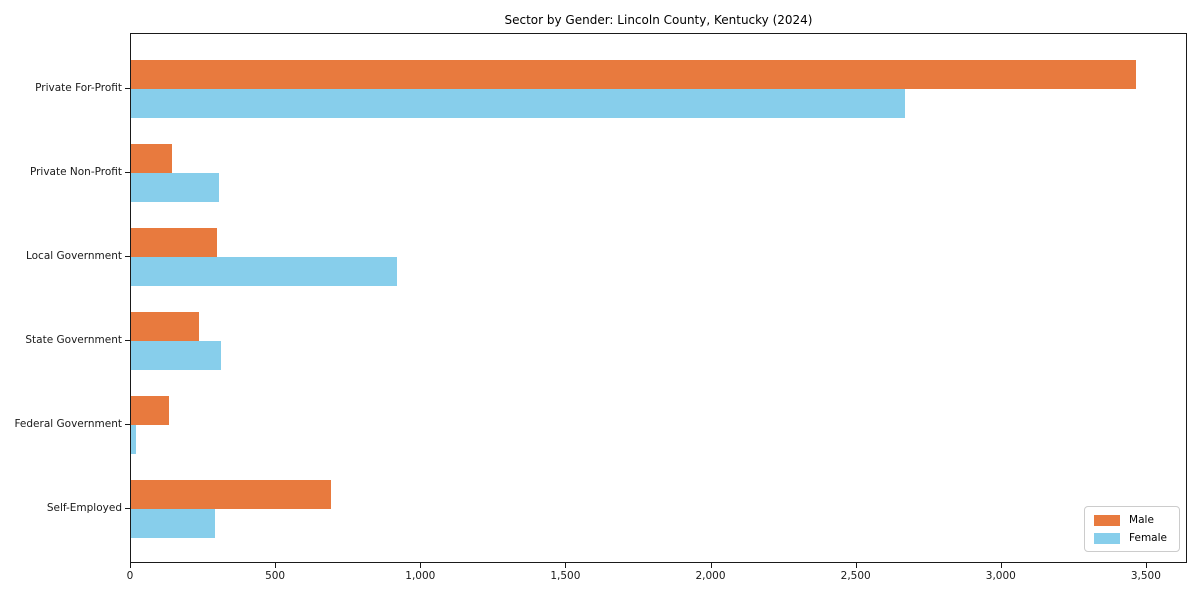 This screenshot has width=1200, height=600. Describe the element at coordinates (73, 340) in the screenshot. I see `y-axis-label-3: State Government` at that location.